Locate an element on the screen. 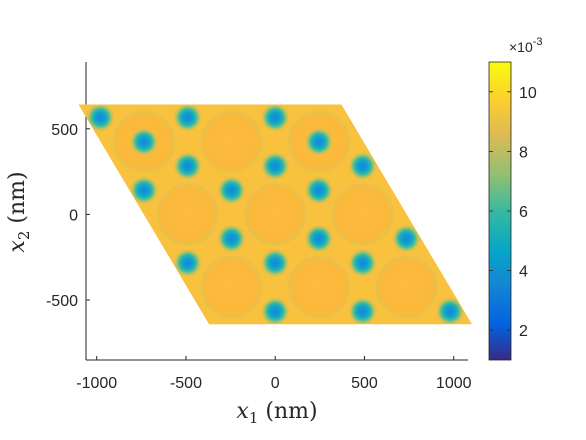 The height and width of the screenshot is (440, 586). y-tick-label: 500 is located at coordinates (64, 130).